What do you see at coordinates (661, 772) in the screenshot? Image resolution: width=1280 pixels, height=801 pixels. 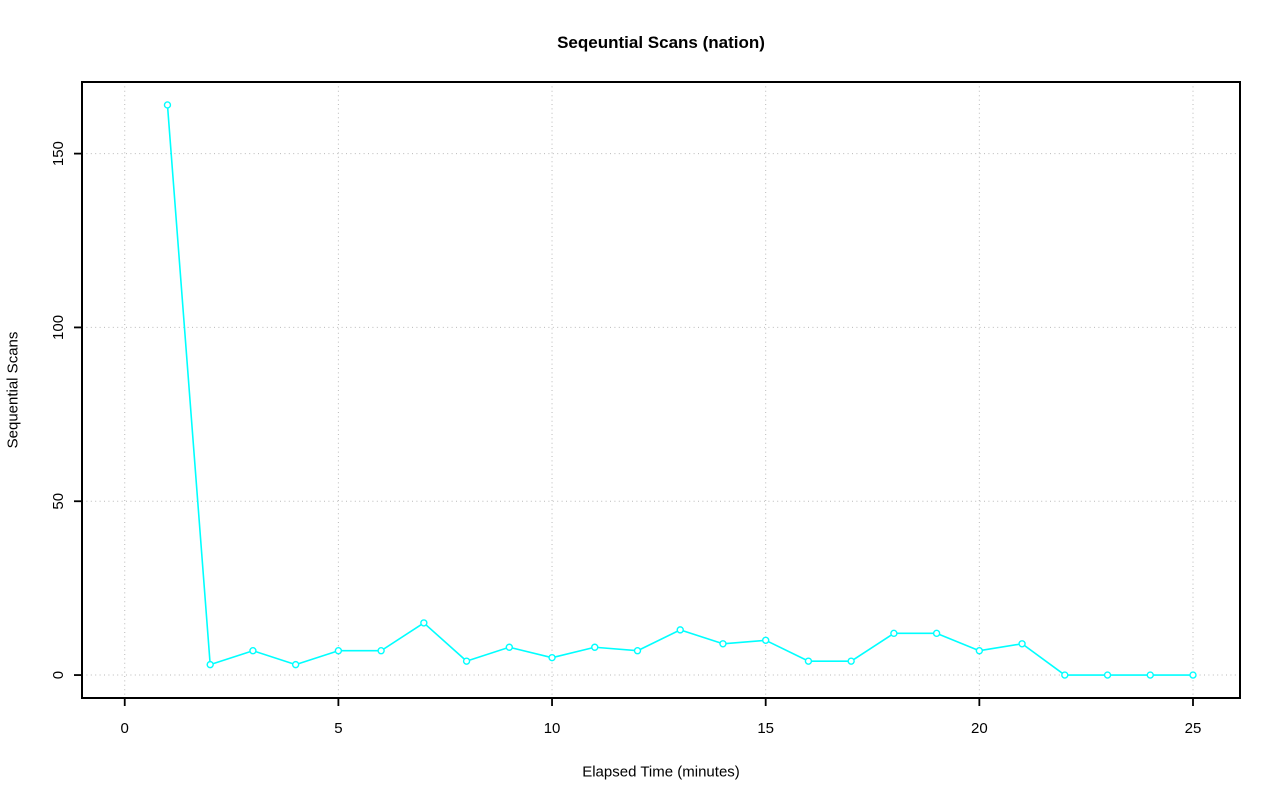 I see `x-axis-title: Elapsed Time (minutes)` at bounding box center [661, 772].